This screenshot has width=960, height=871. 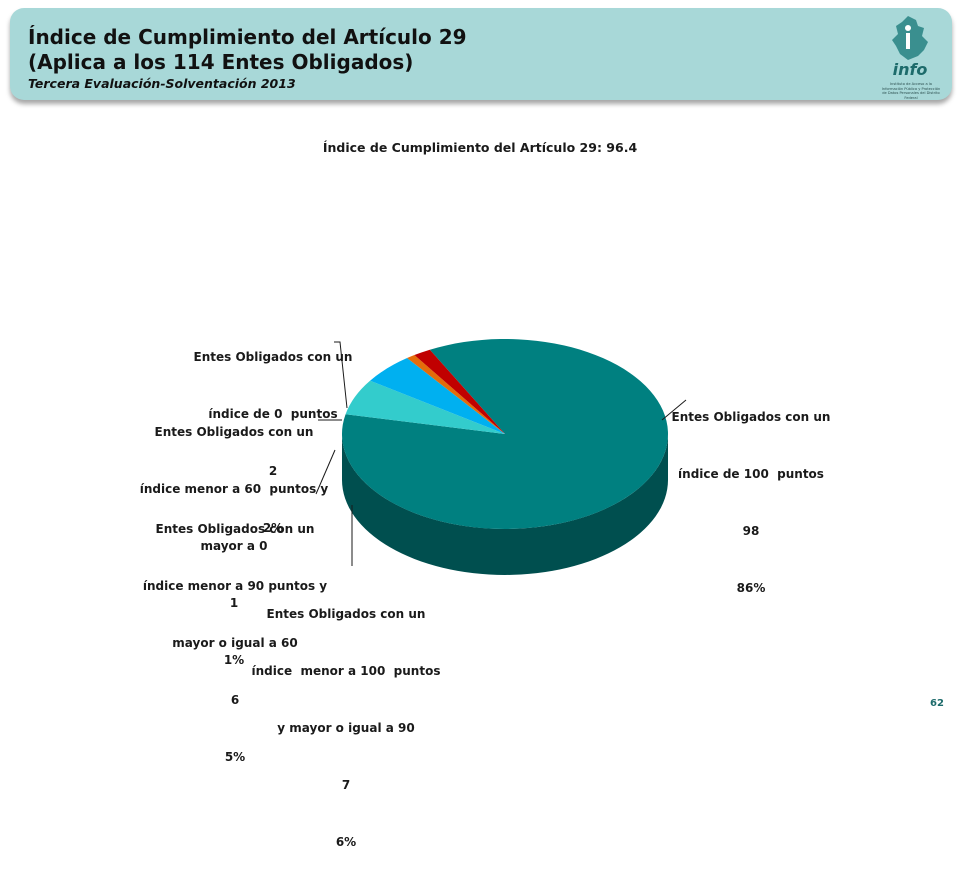 I want to click on label-count: 1, so click(x=234, y=603).